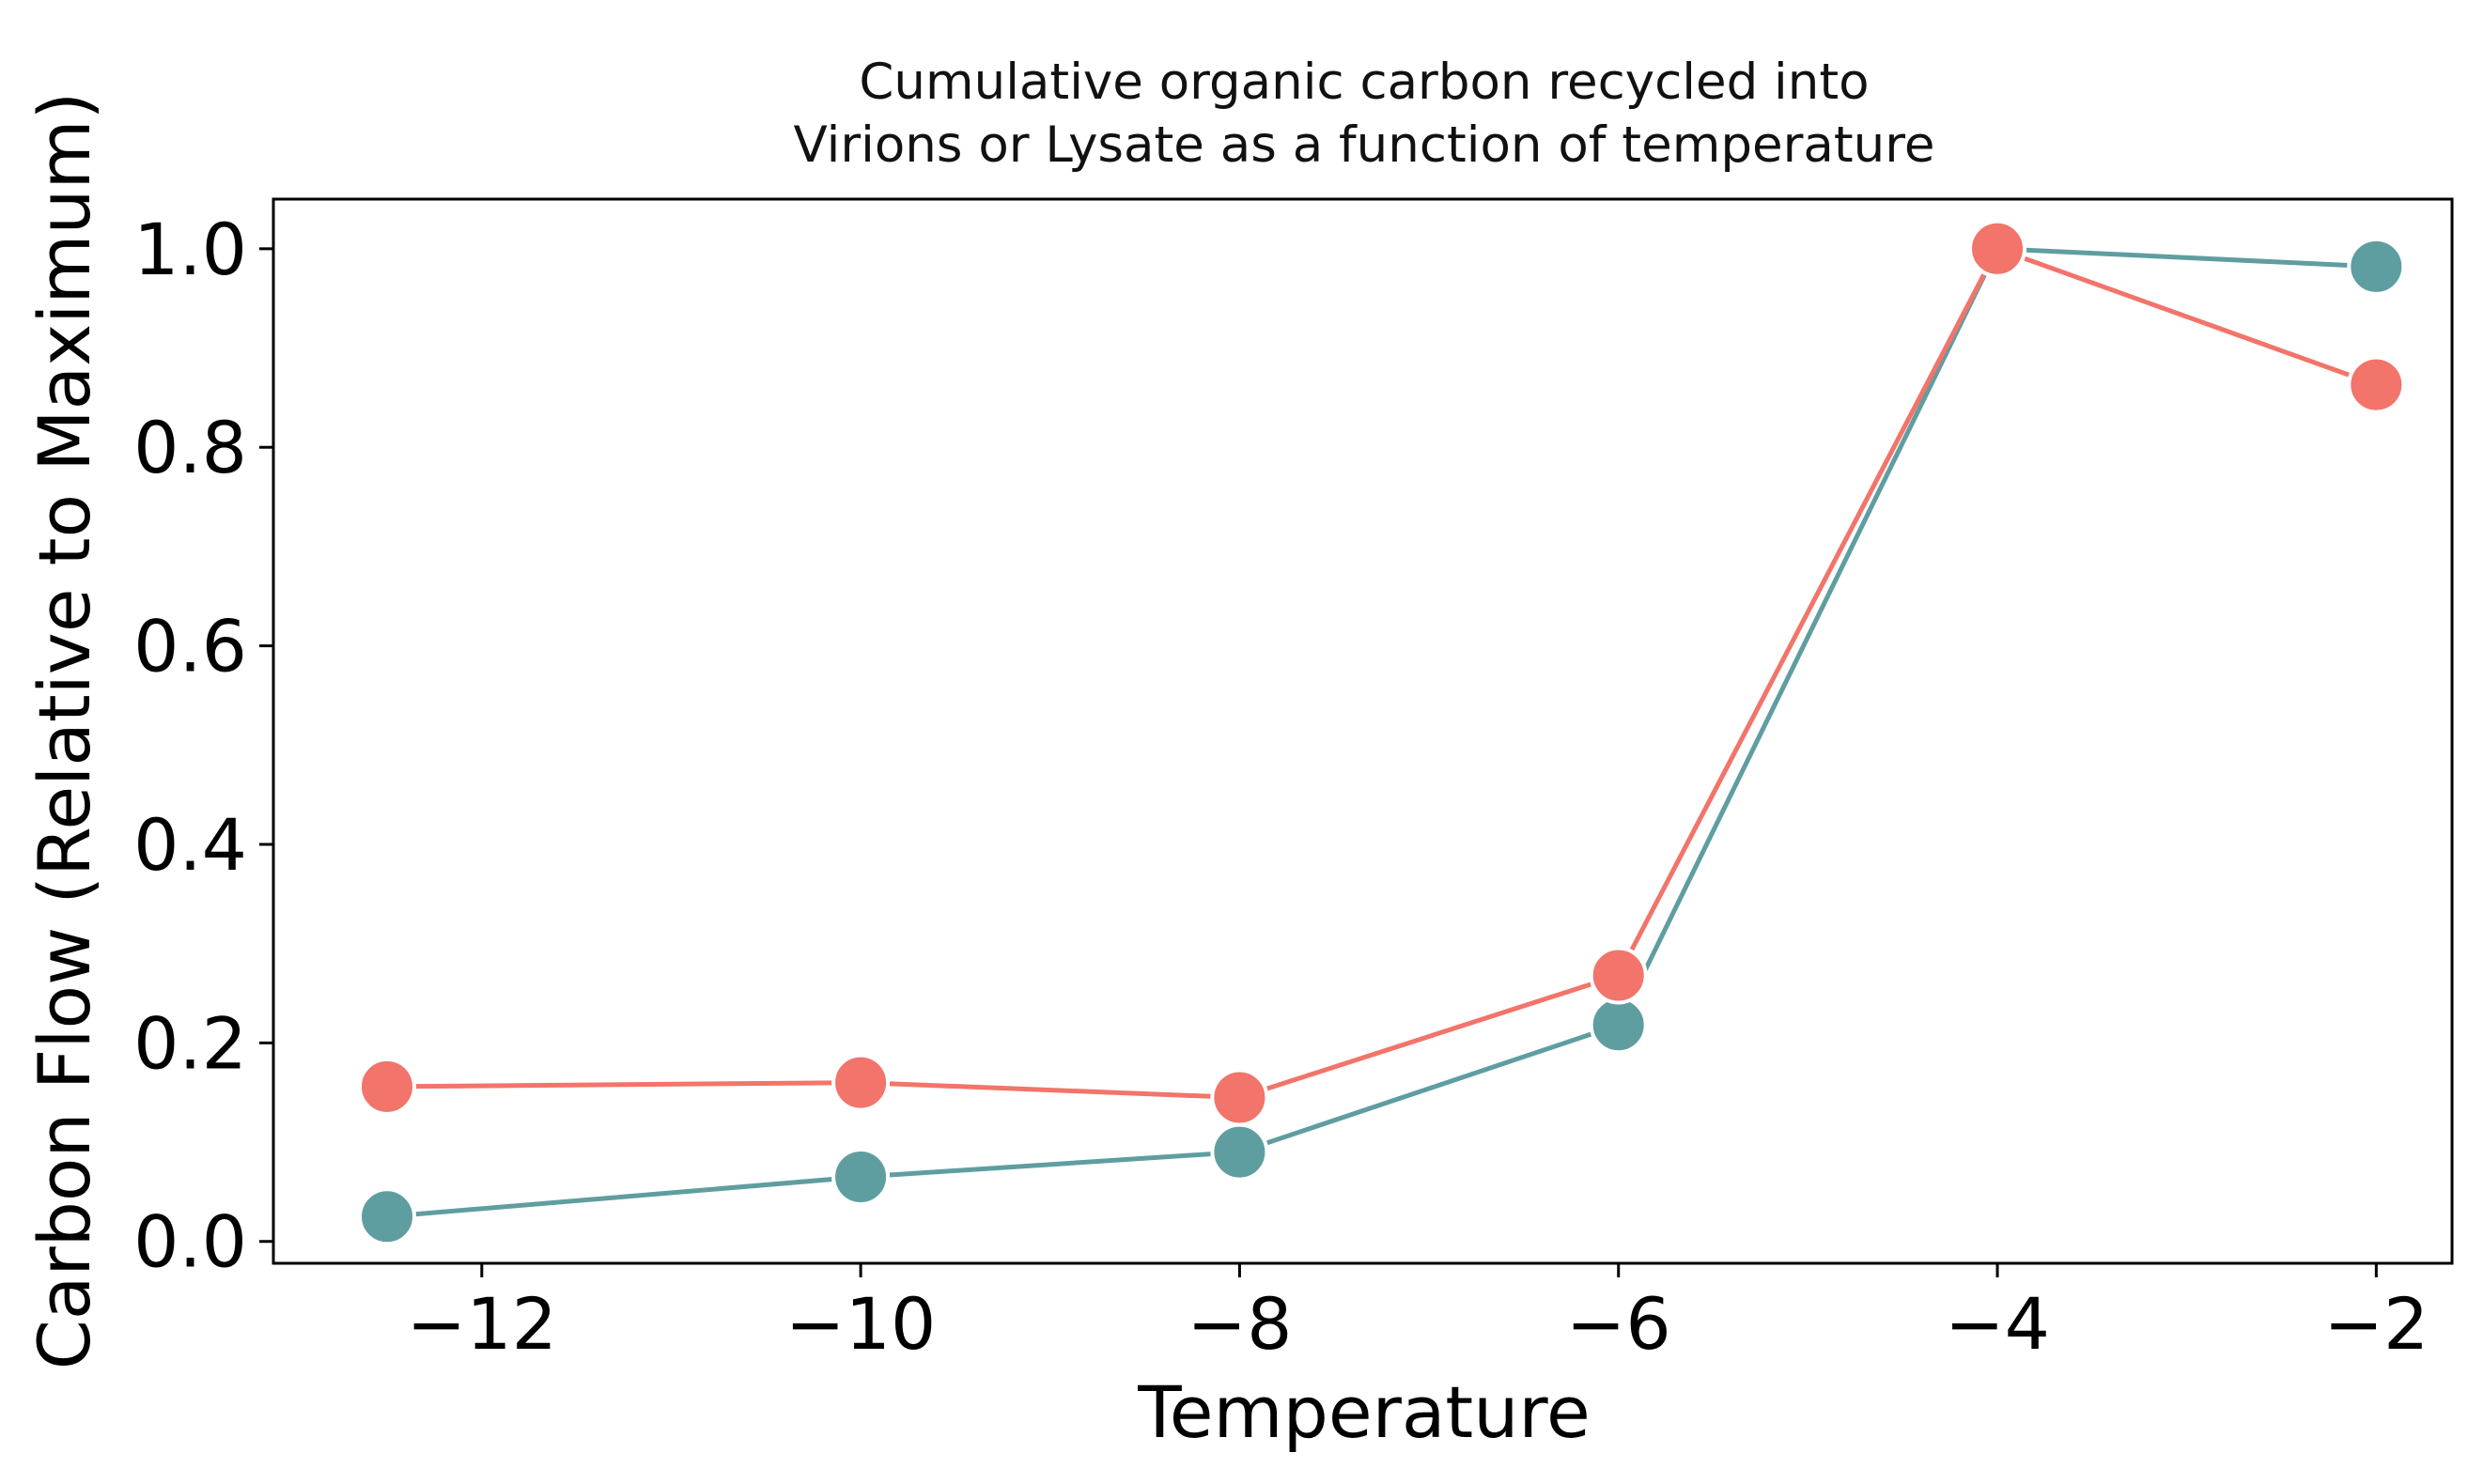 Image resolution: width=2484 pixels, height=1484 pixels. Describe the element at coordinates (1998, 1324) in the screenshot. I see `x-tick-label: −4` at that location.